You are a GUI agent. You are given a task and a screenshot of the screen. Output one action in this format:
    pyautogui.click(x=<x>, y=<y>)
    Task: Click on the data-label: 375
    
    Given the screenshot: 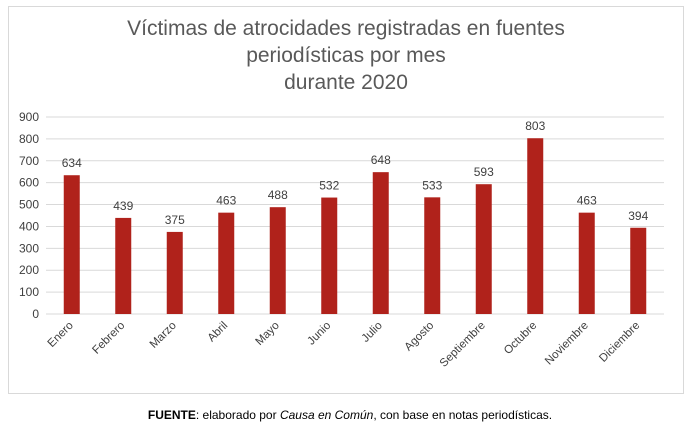 What is the action you would take?
    pyautogui.click(x=175, y=220)
    